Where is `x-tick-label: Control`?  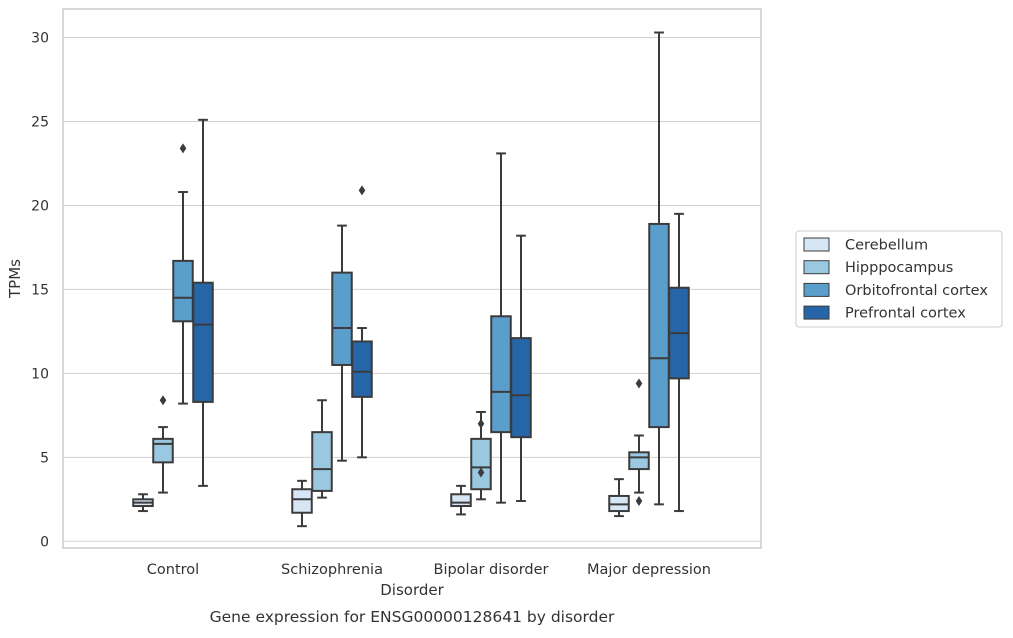
x-tick-label: Control is located at coordinates (173, 570).